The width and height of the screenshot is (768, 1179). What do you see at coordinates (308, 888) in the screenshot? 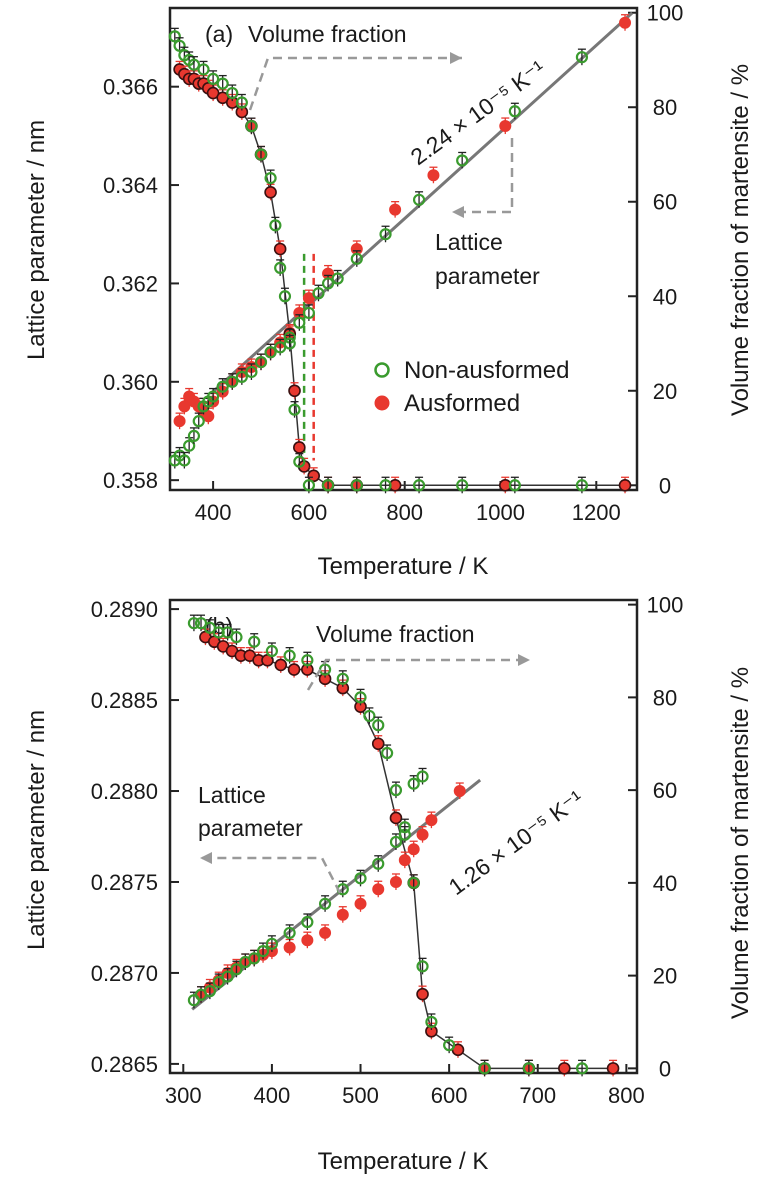
I see `series-non-ausformed` at bounding box center [308, 888].